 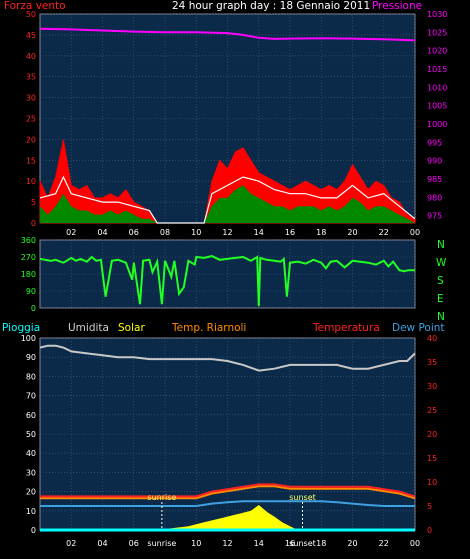 I want to click on wind-tick-label: 40, so click(x=31, y=56).